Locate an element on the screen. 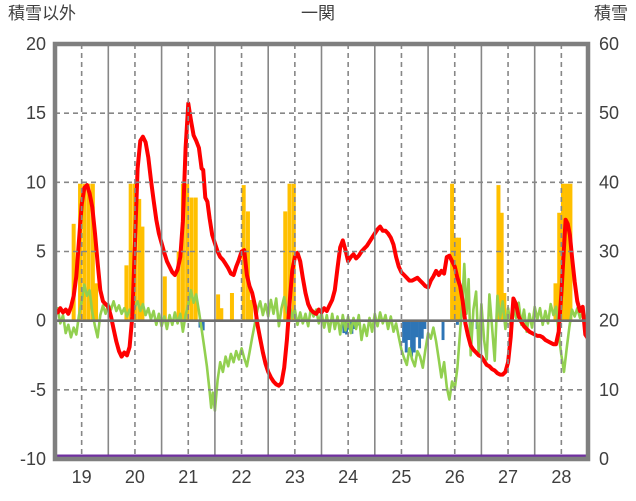  x-tick-label: 28 is located at coordinates (561, 477).